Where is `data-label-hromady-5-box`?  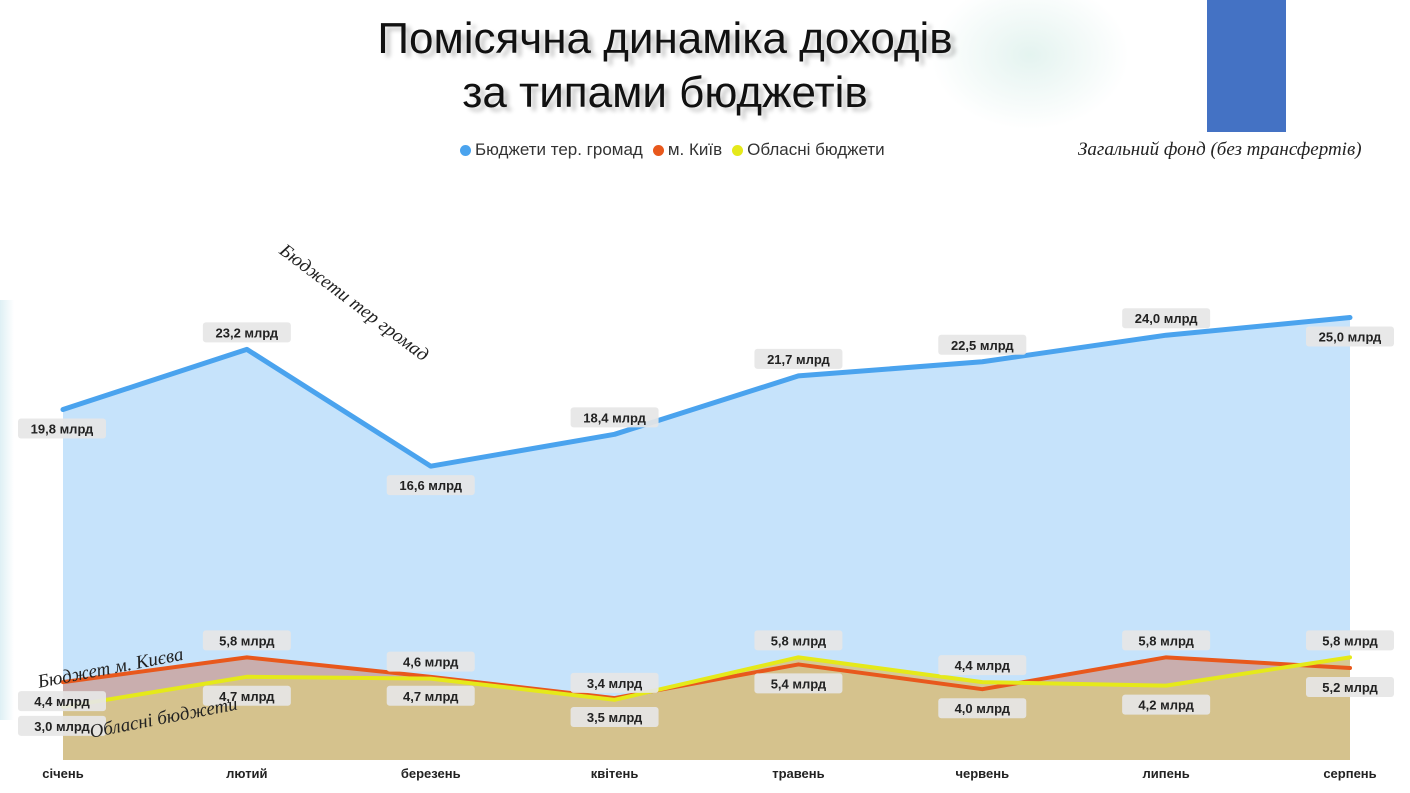 data-label-hromady-5-box is located at coordinates (798, 358).